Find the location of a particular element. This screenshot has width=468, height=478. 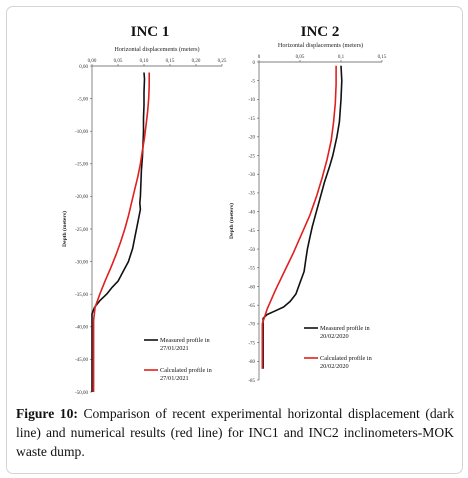

inc2-x-label: Horizontal displacements (meters) is located at coordinates (320, 45).